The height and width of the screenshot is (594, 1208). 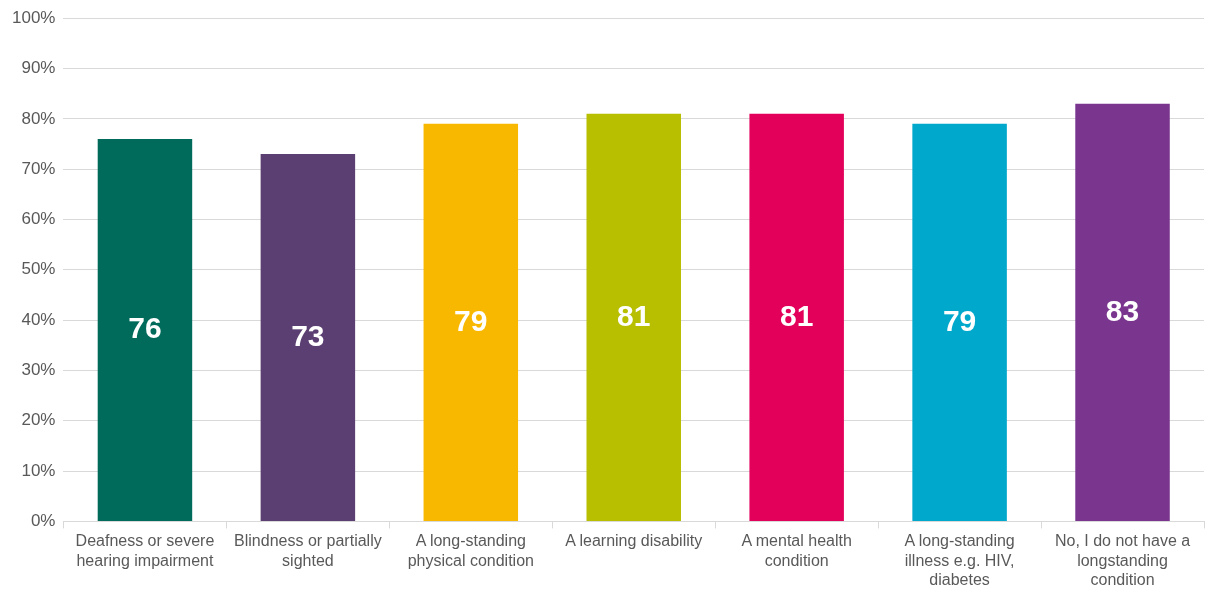 I want to click on data-label: 76, so click(x=145, y=328).